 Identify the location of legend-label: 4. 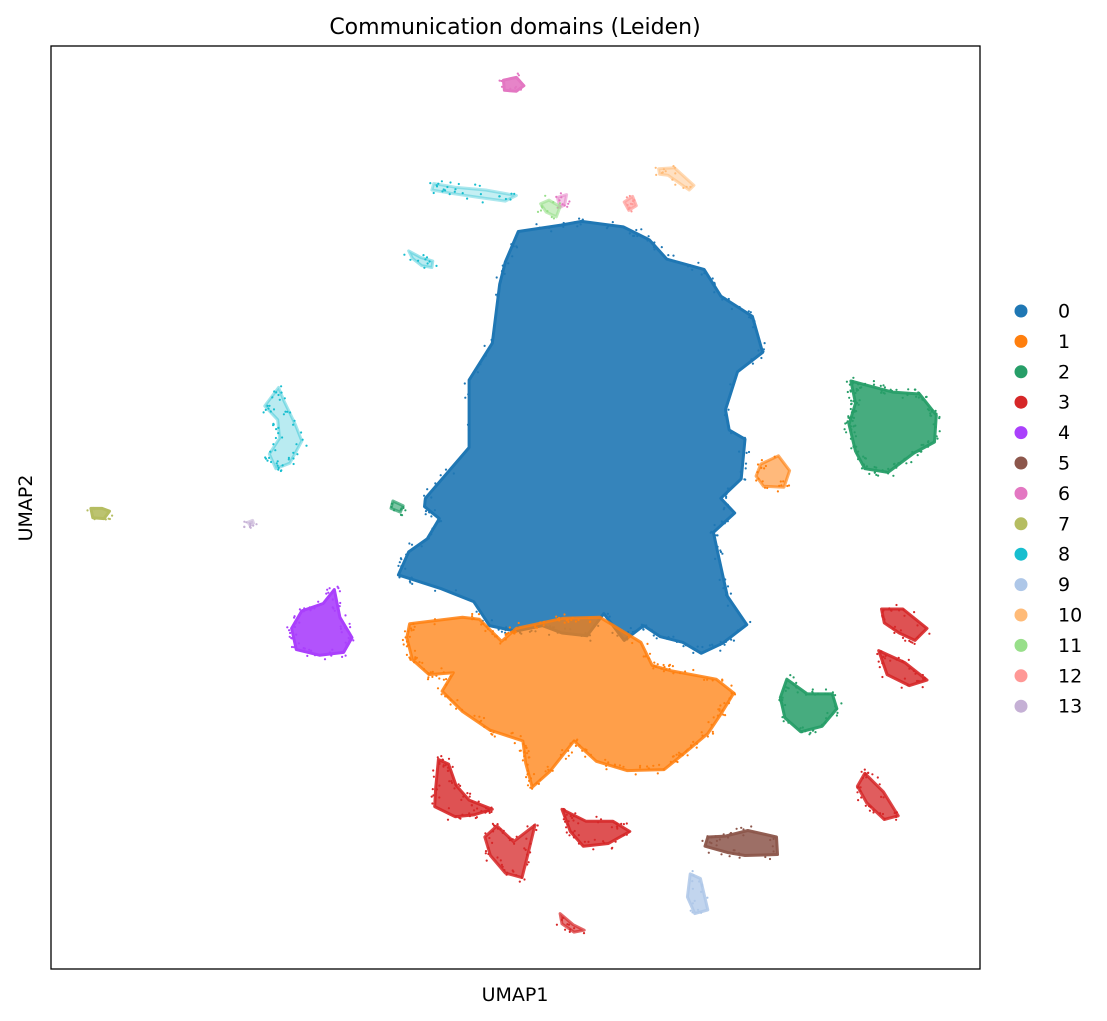
(1064, 433).